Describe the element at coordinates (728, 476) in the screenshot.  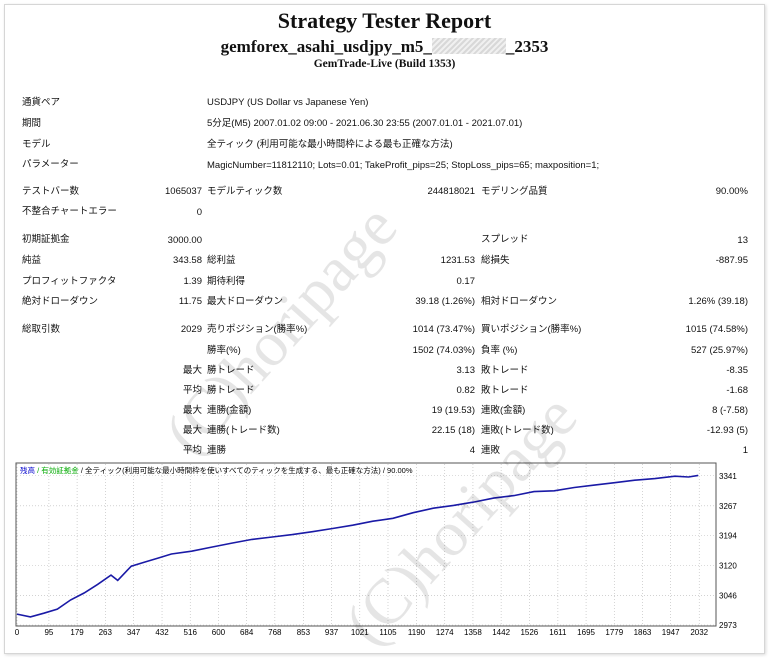
I see `chart-y-tick-label: 3341` at that location.